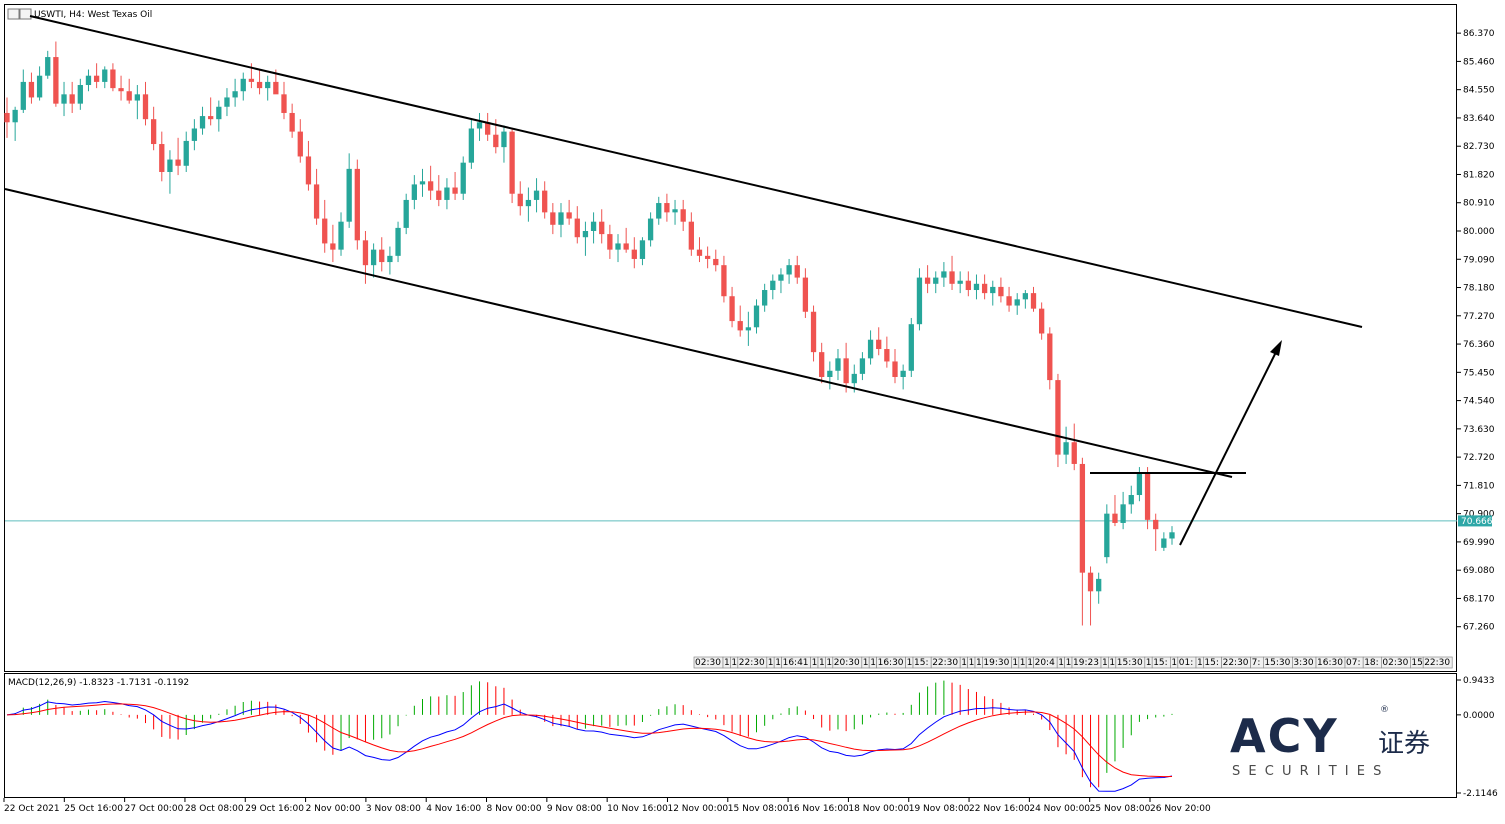 This screenshot has width=1505, height=824. What do you see at coordinates (1479, 486) in the screenshot?
I see `price-tick-label: 71.810` at bounding box center [1479, 486].